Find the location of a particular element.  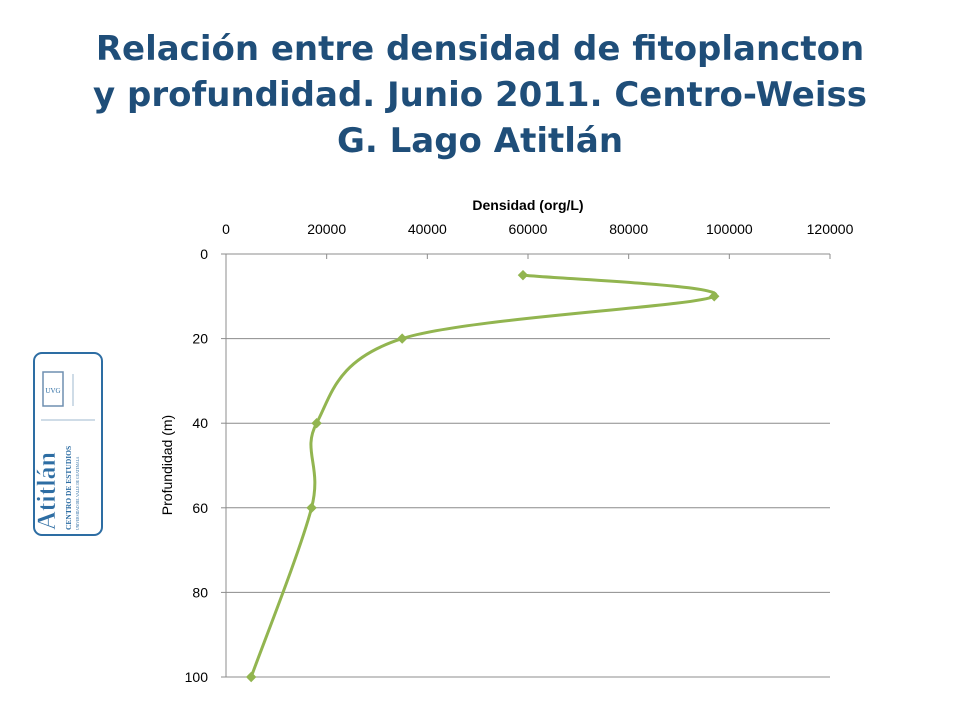

x-tick-label: 80000 is located at coordinates (628, 229).